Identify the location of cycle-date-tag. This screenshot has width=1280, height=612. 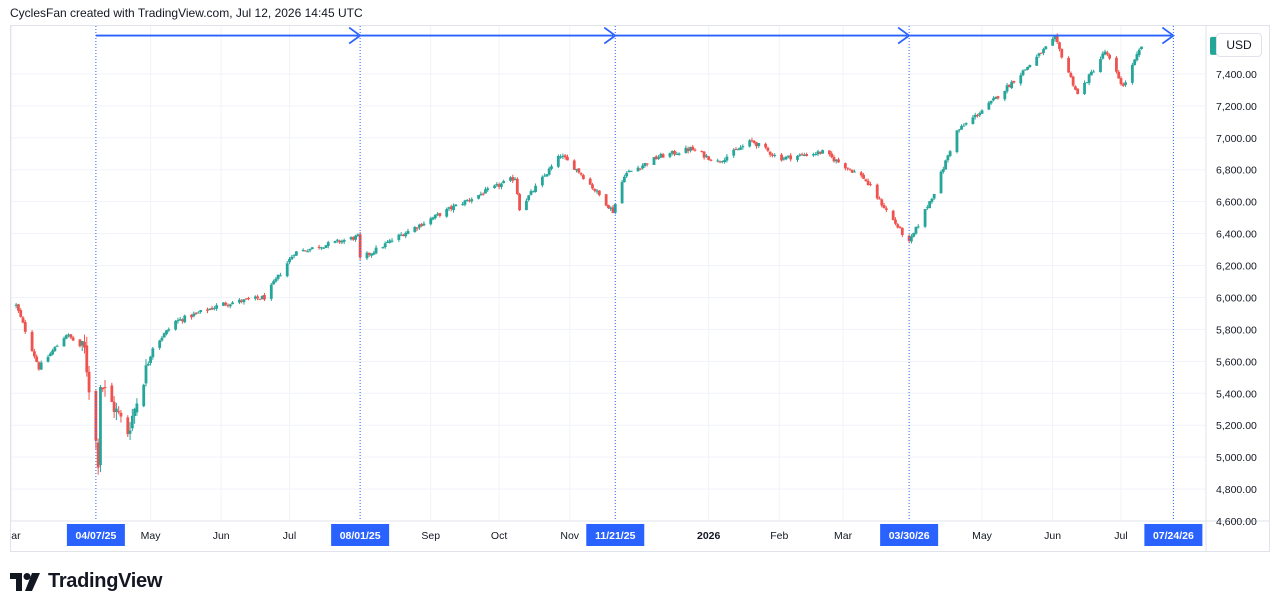
(360, 535).